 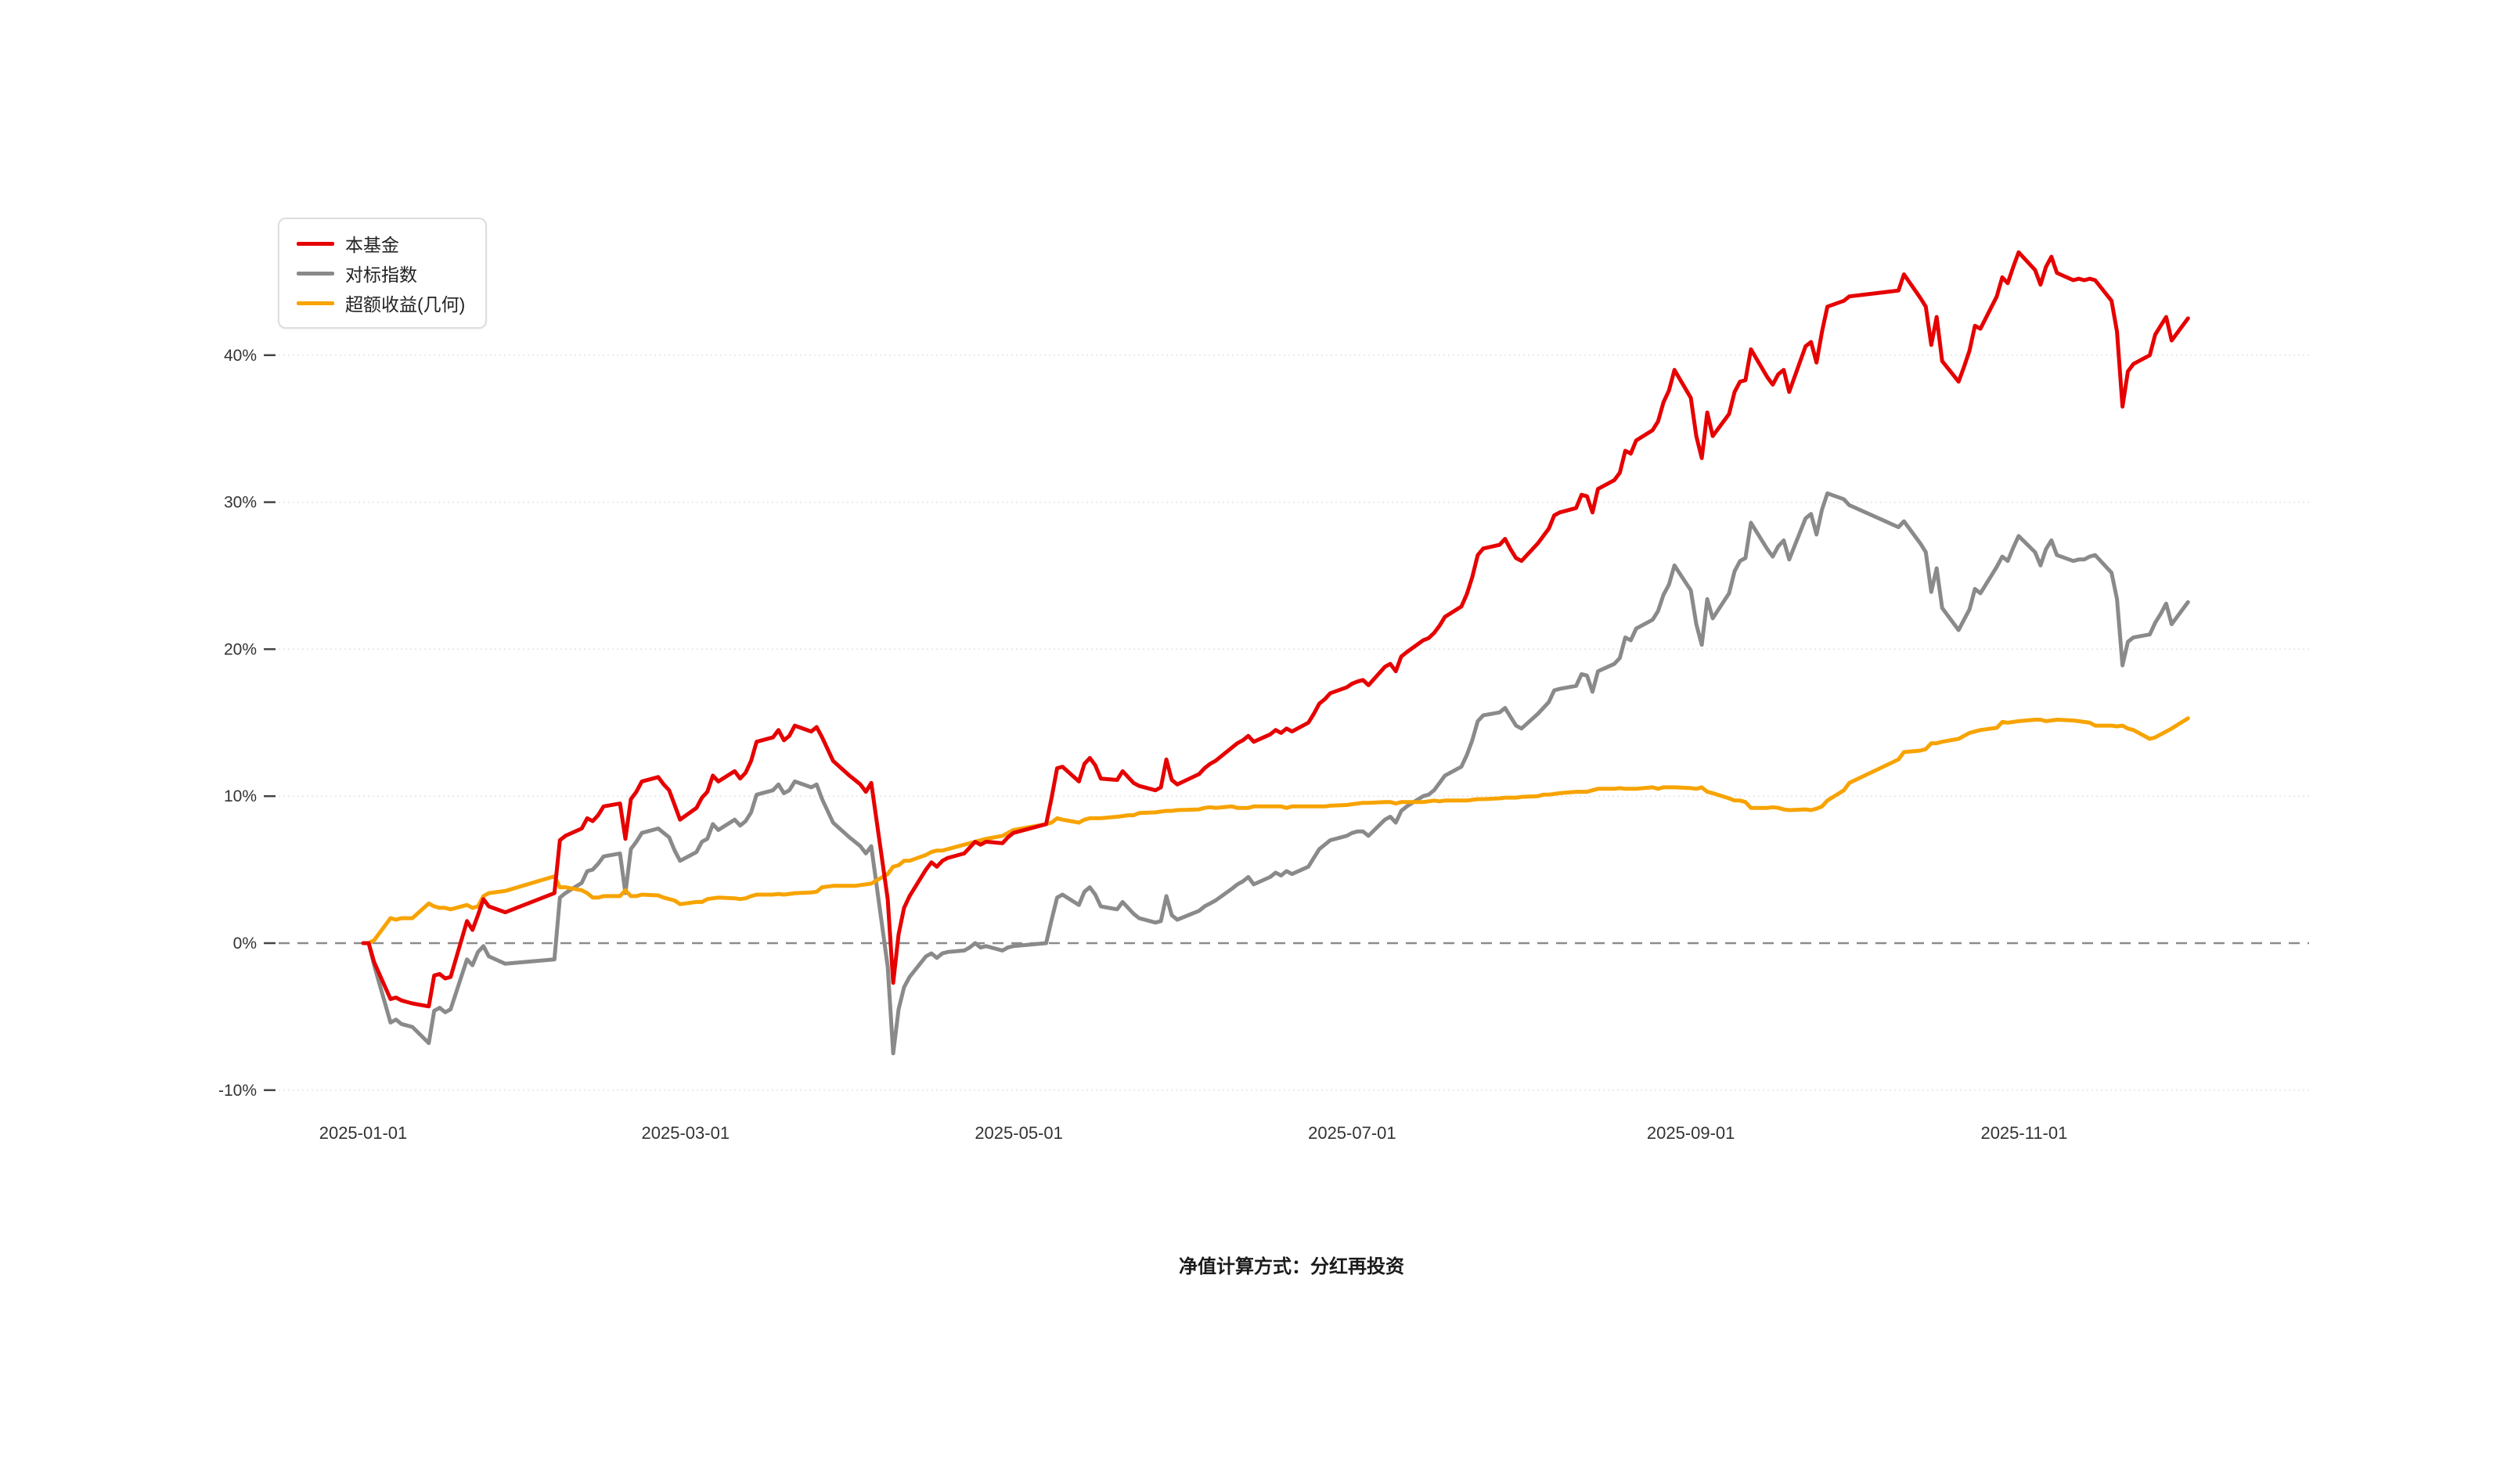 What do you see at coordinates (237, 1091) in the screenshot?
I see `y-axis-label: -10%` at bounding box center [237, 1091].